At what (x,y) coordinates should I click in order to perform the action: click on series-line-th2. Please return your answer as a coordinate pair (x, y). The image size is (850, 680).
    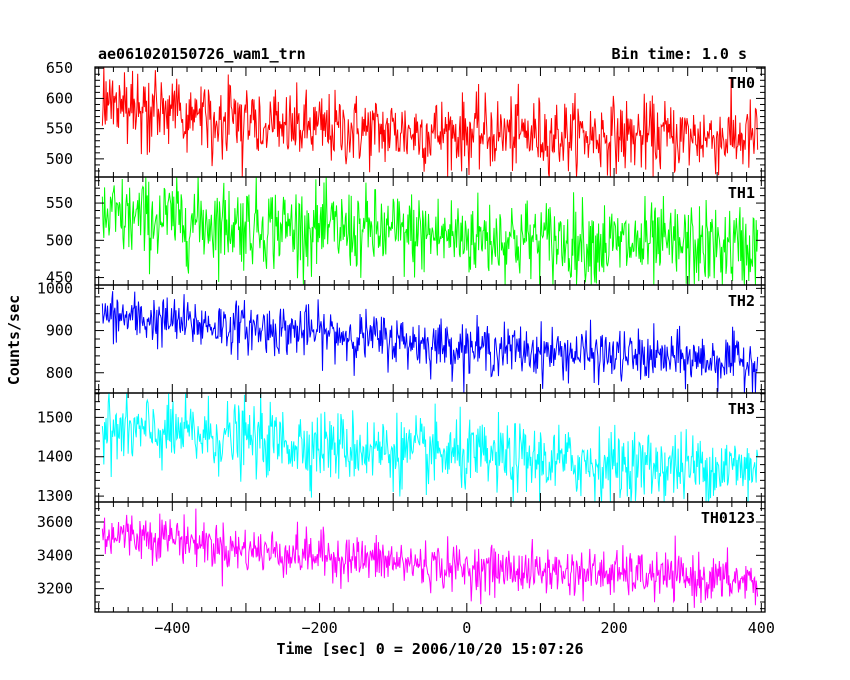
    Looking at the image, I should click on (430, 342).